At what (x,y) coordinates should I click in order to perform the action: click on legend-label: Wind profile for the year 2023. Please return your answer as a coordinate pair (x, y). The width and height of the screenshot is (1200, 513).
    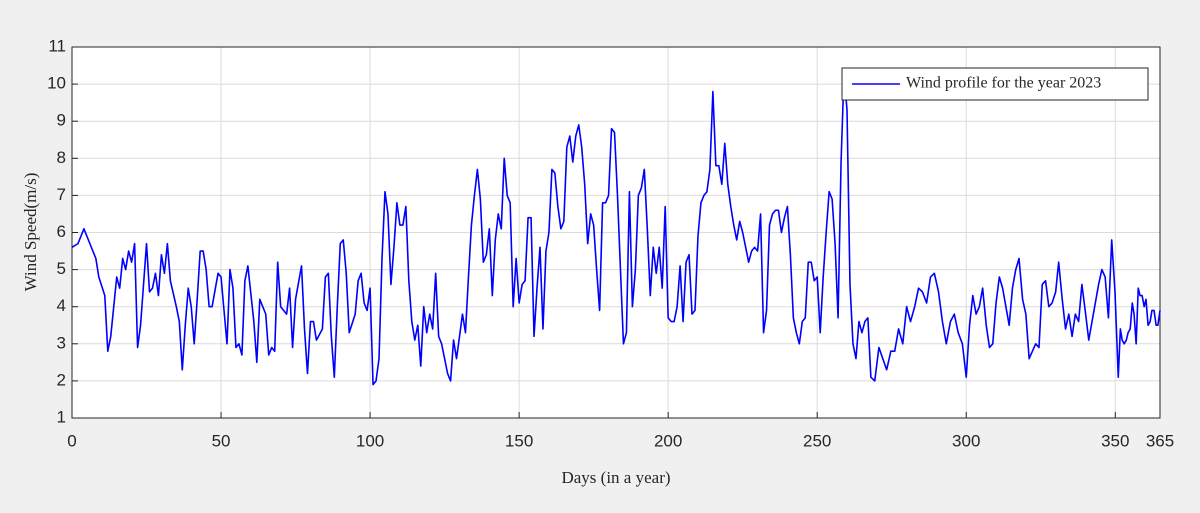
    Looking at the image, I should click on (1003, 83).